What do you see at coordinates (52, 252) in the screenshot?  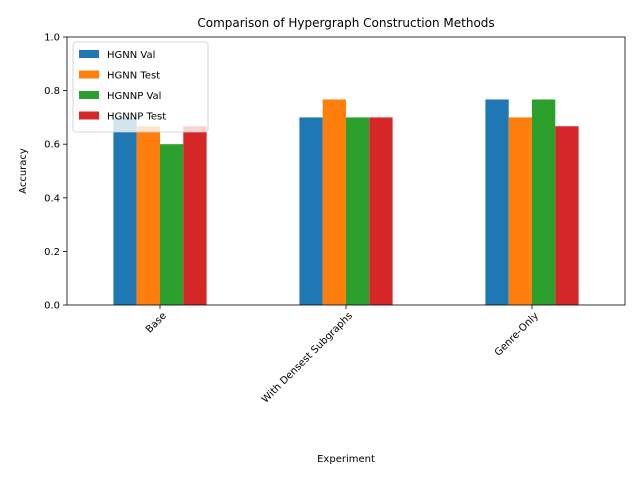 I see `y-tick-label: 0.2` at bounding box center [52, 252].